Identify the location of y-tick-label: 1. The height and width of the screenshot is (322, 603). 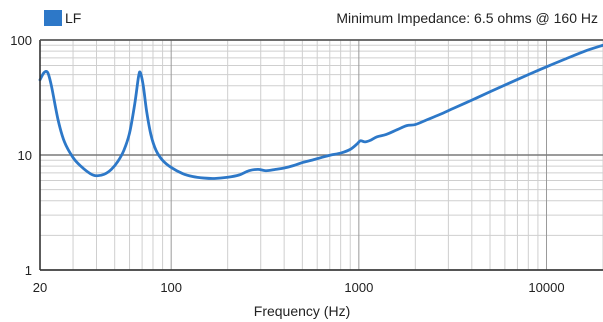
(28, 270).